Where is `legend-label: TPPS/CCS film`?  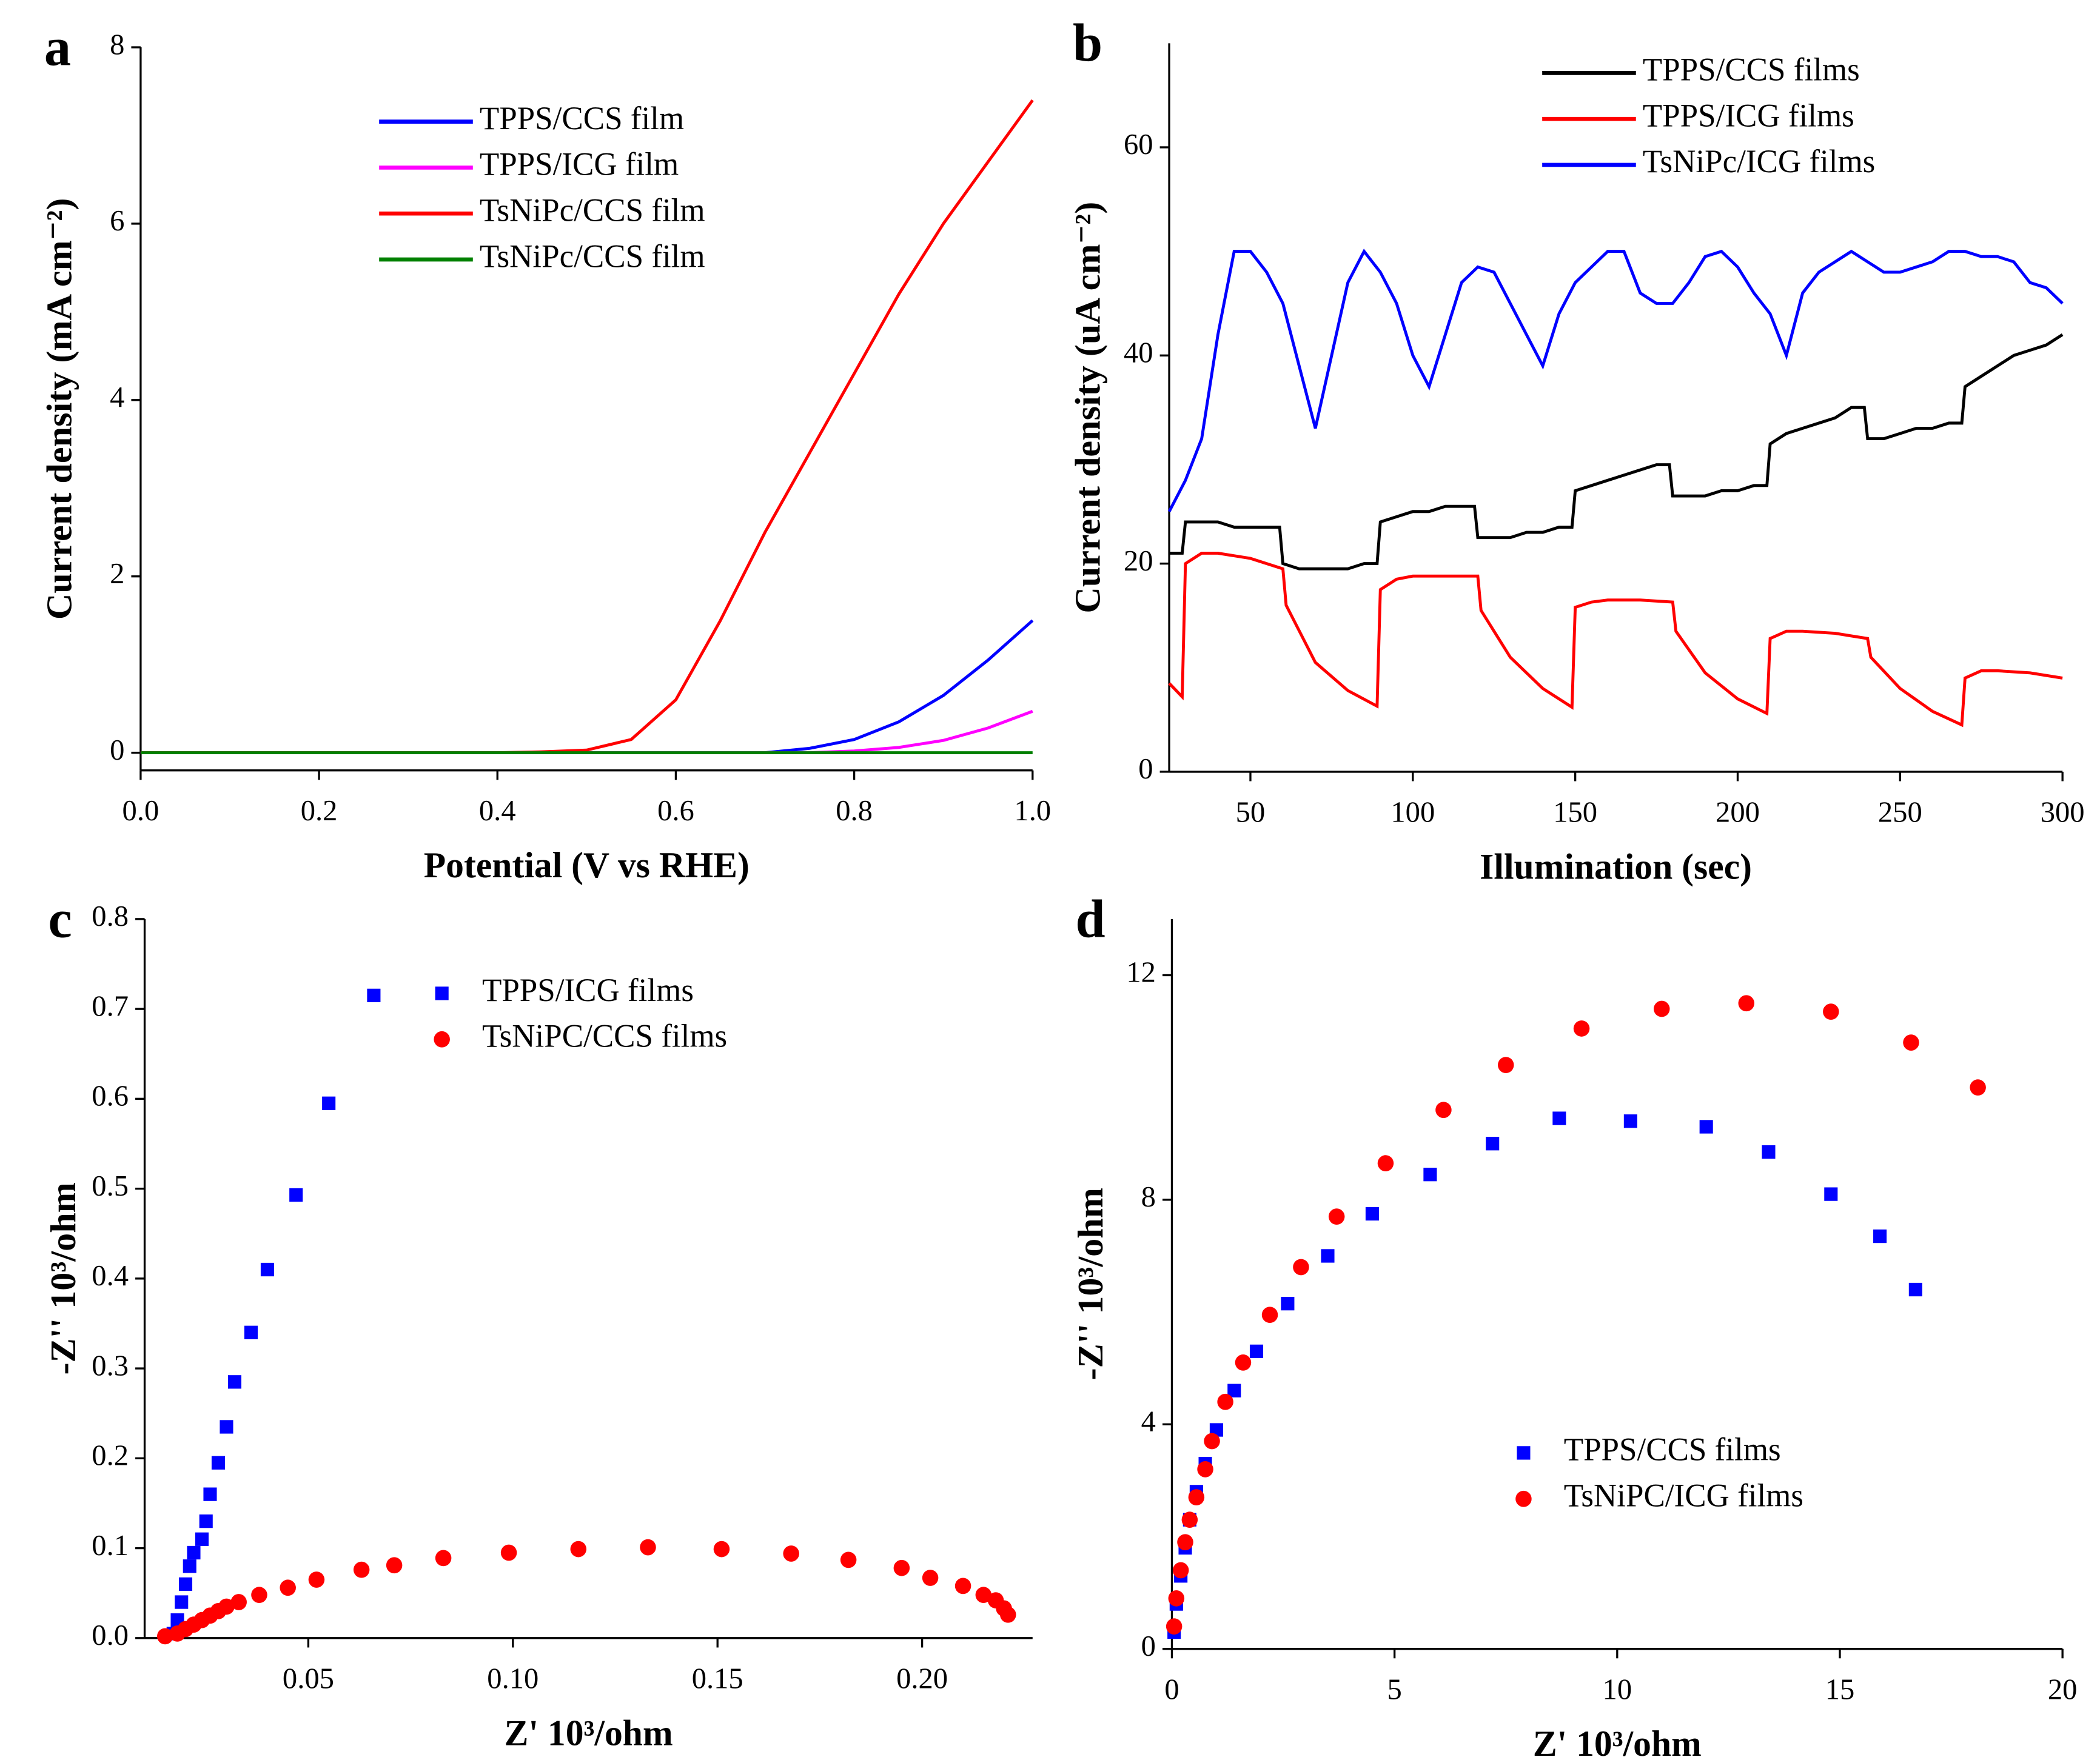
legend-label: TPPS/CCS film is located at coordinates (582, 119).